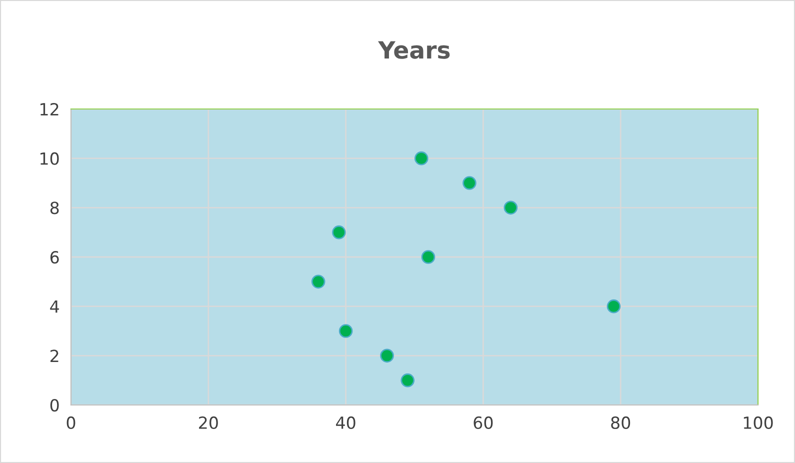 The width and height of the screenshot is (795, 463). What do you see at coordinates (208, 423) in the screenshot?
I see `x-tick-label: 20` at bounding box center [208, 423].